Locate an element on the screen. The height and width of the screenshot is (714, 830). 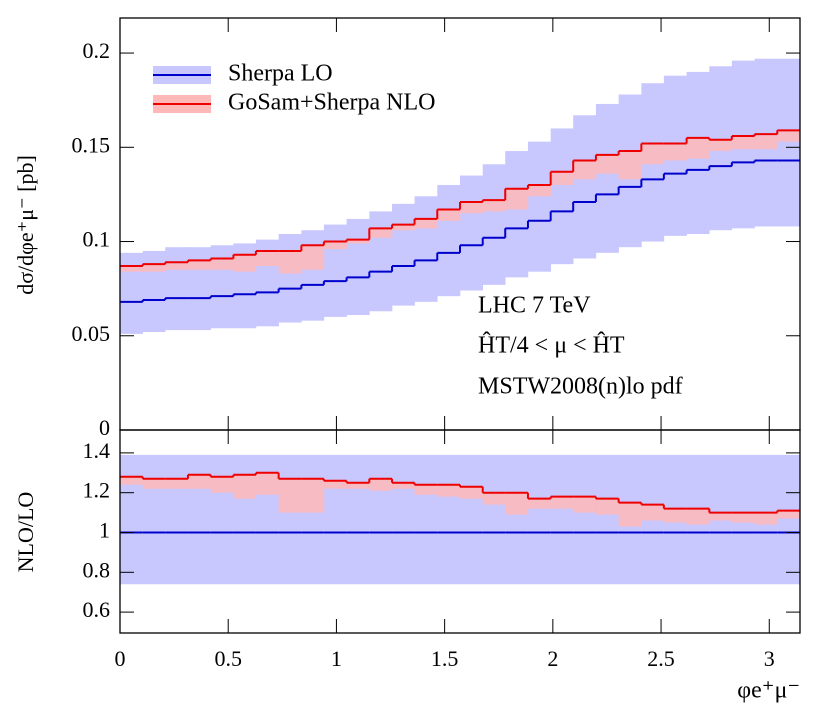
annotation: LHC 7 TeV is located at coordinates (534, 306).